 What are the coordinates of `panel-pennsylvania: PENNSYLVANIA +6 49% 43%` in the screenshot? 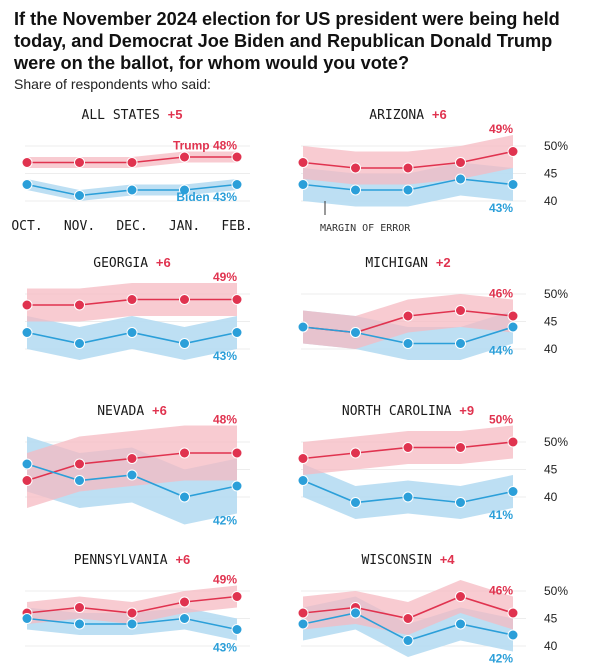 It's located at (135, 603).